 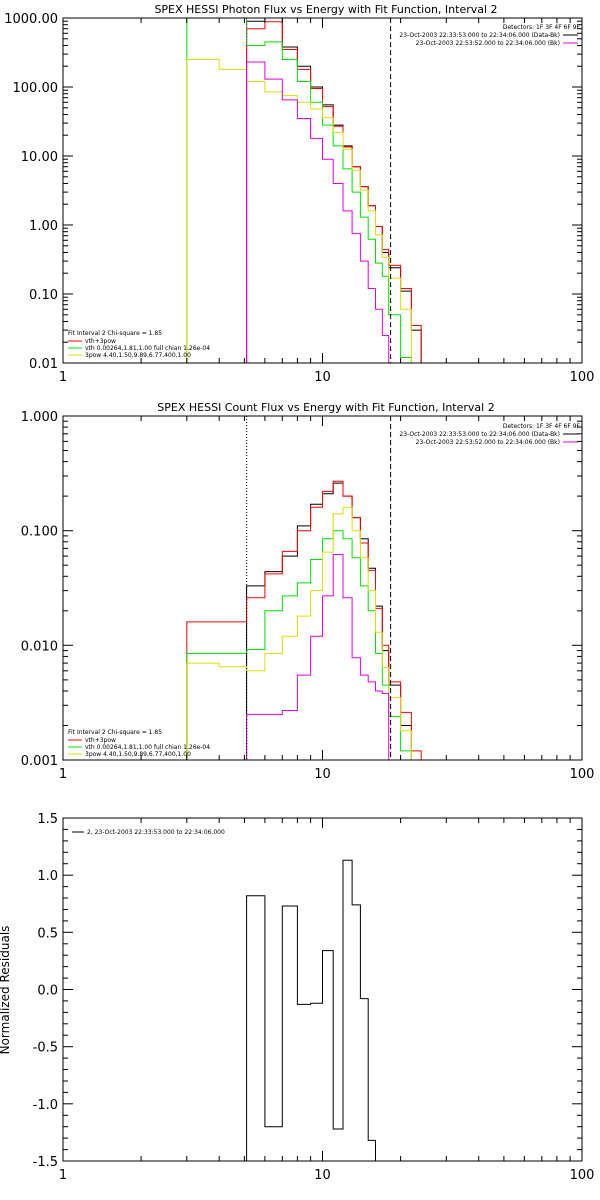 What do you see at coordinates (318, 212) in the screenshot?
I see `photon-series-magenta` at bounding box center [318, 212].